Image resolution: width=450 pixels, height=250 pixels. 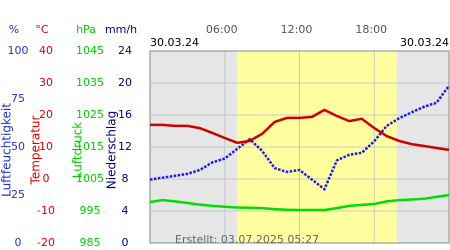 I want to click on y-tick-label: 24, so click(x=125, y=50).